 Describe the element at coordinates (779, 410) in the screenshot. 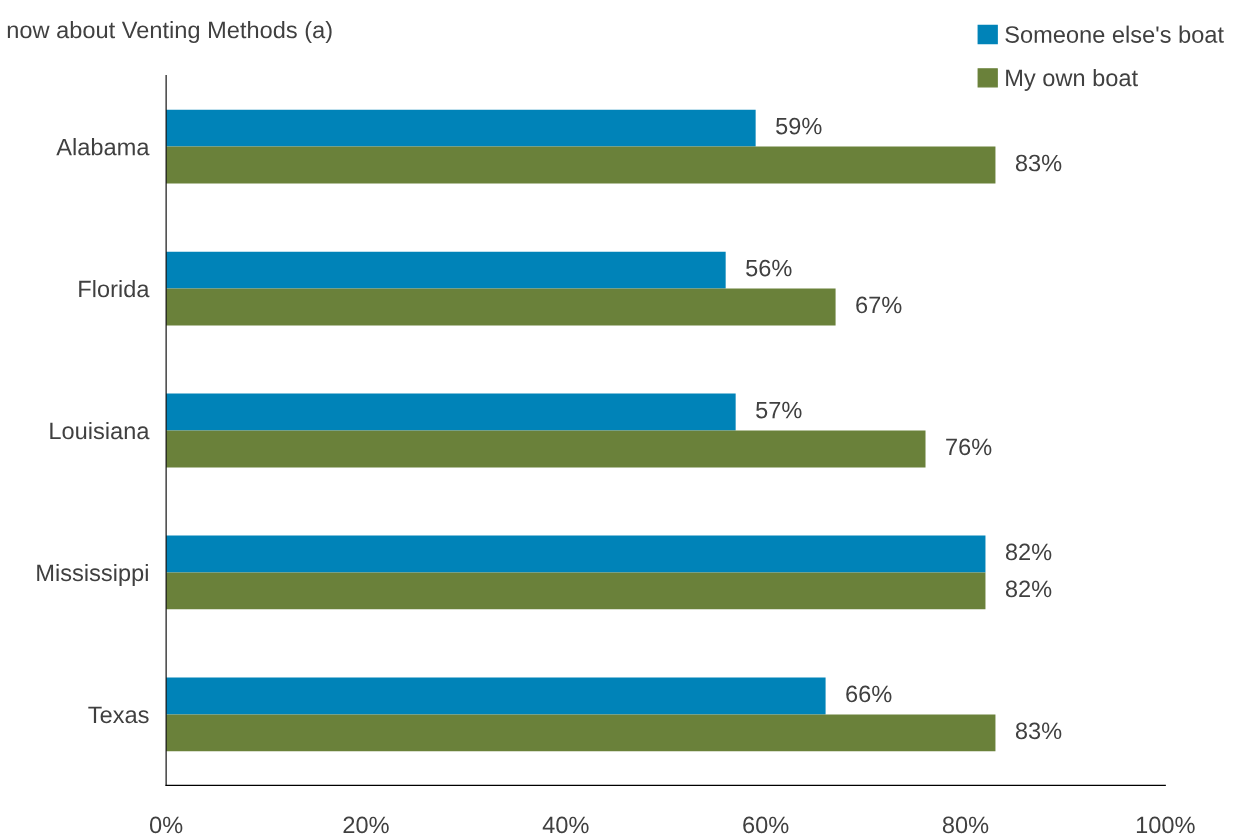

I see `data-label: 57%` at that location.